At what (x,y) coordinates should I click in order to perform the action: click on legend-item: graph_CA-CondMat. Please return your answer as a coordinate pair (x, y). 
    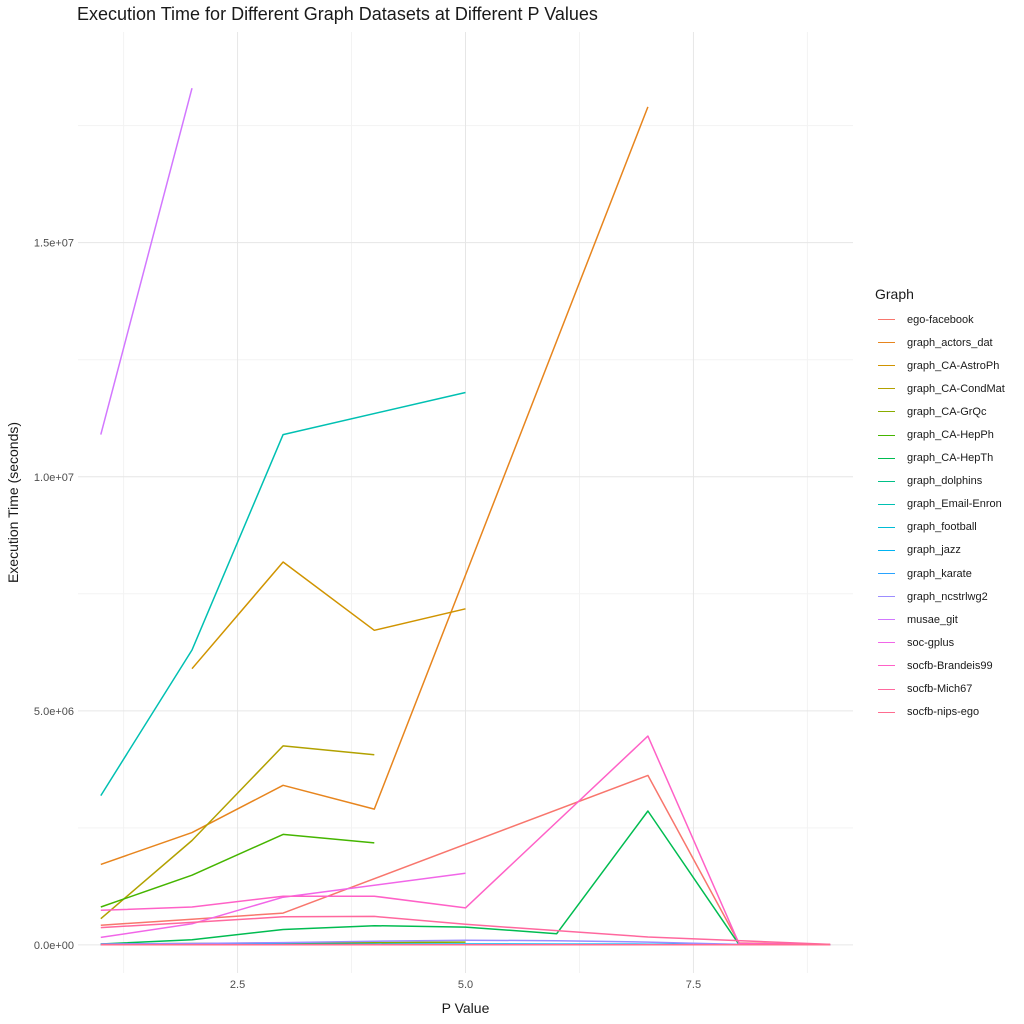
    Looking at the image, I should click on (940, 388).